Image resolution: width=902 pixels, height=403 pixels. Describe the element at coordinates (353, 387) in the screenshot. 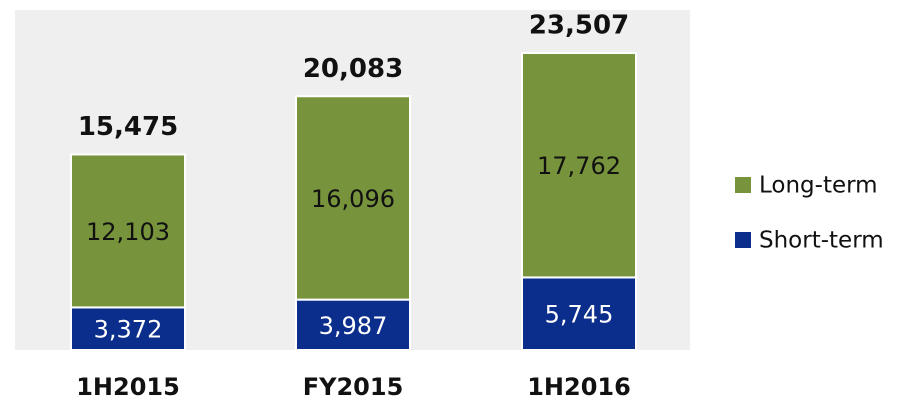

I see `x-tick-label: FY2015` at that location.